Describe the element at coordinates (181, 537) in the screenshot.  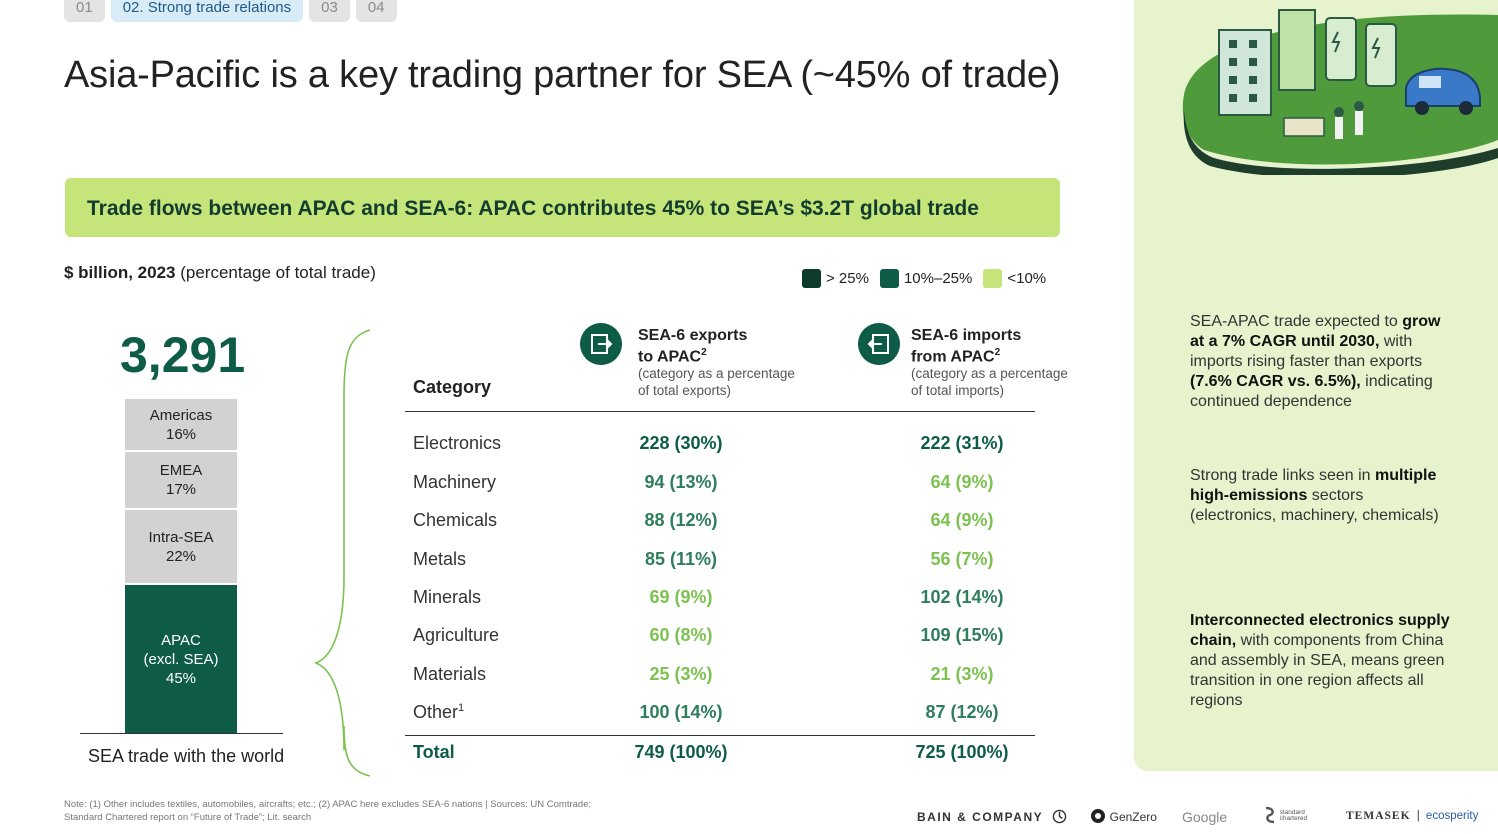
I see `segment-label: Intra-SEA` at that location.